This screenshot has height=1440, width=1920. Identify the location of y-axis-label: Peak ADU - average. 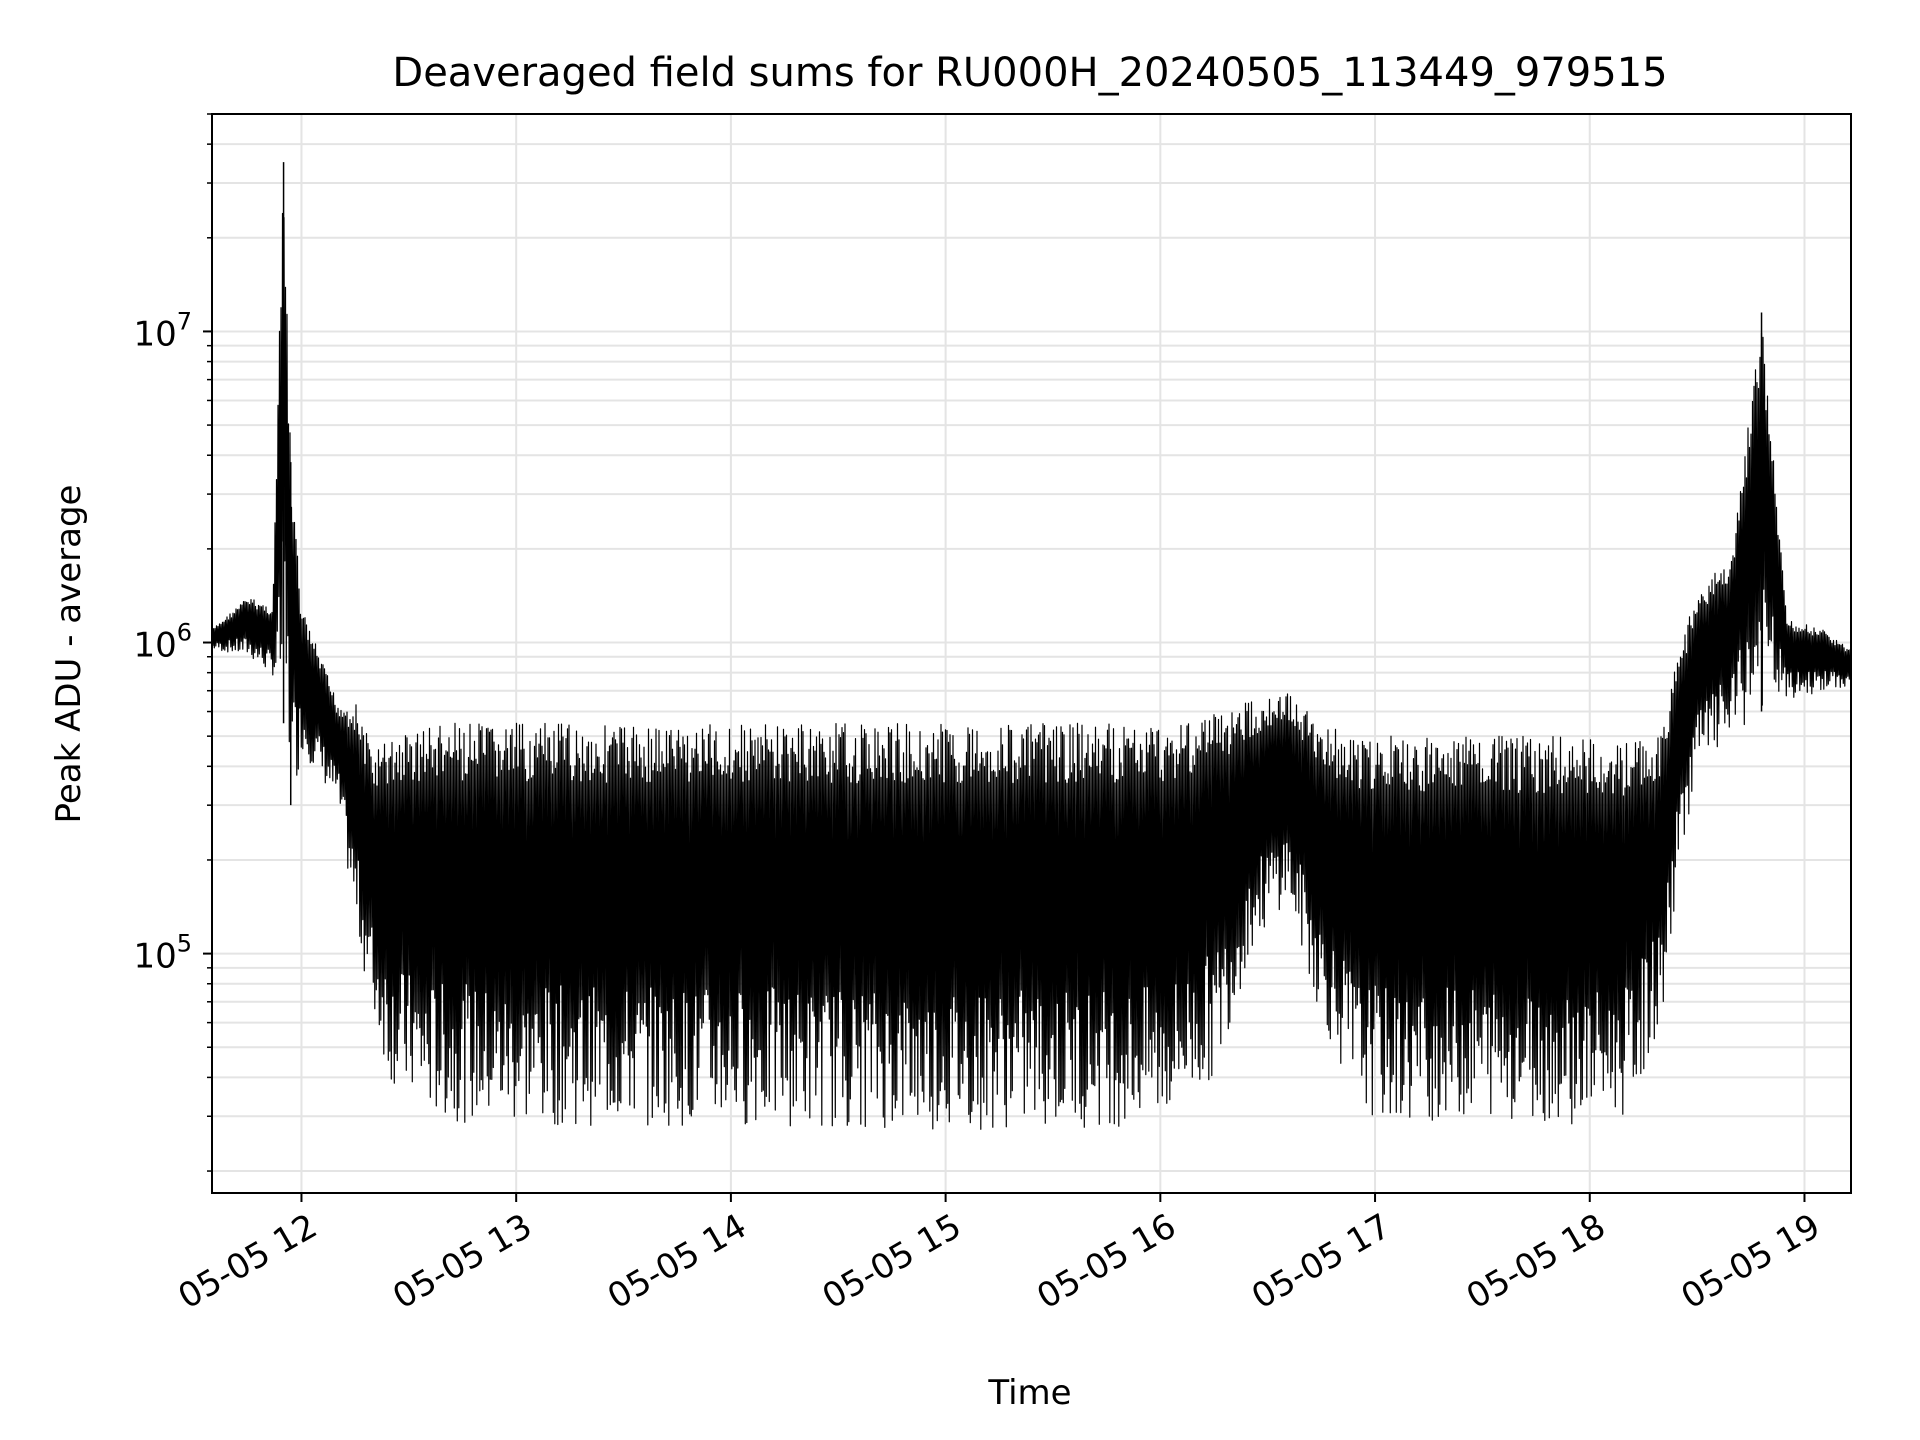
(69, 654).